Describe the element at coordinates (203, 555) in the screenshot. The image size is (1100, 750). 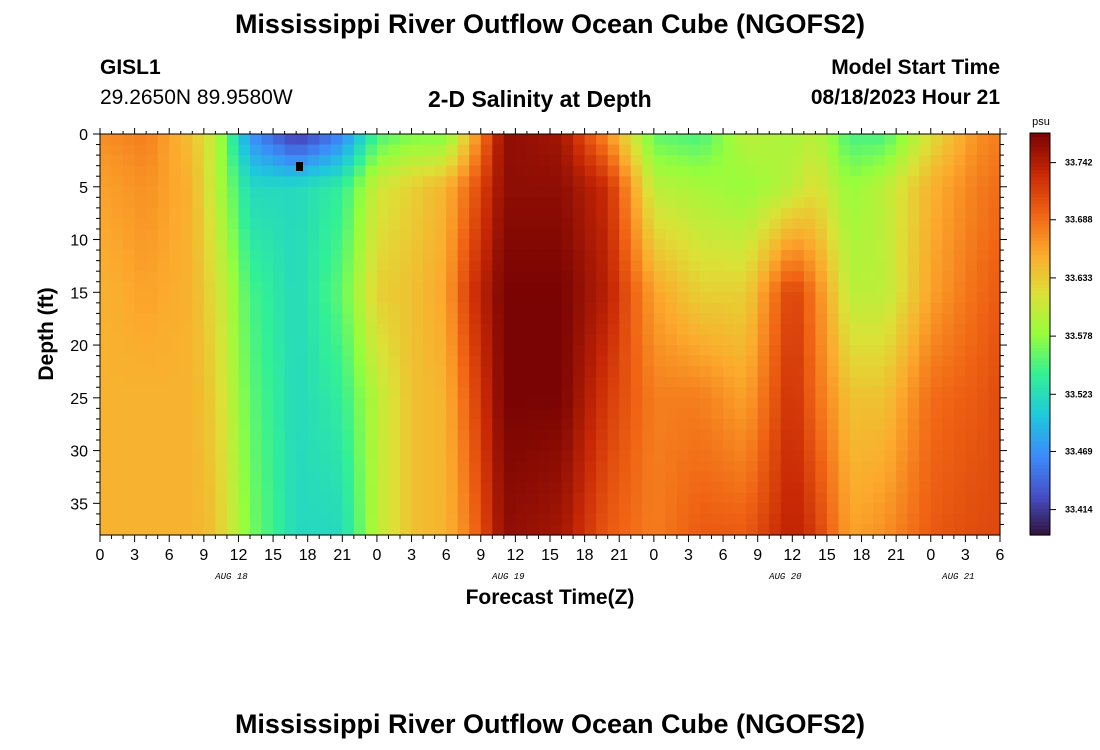
I see `x-tick-label: 9` at that location.